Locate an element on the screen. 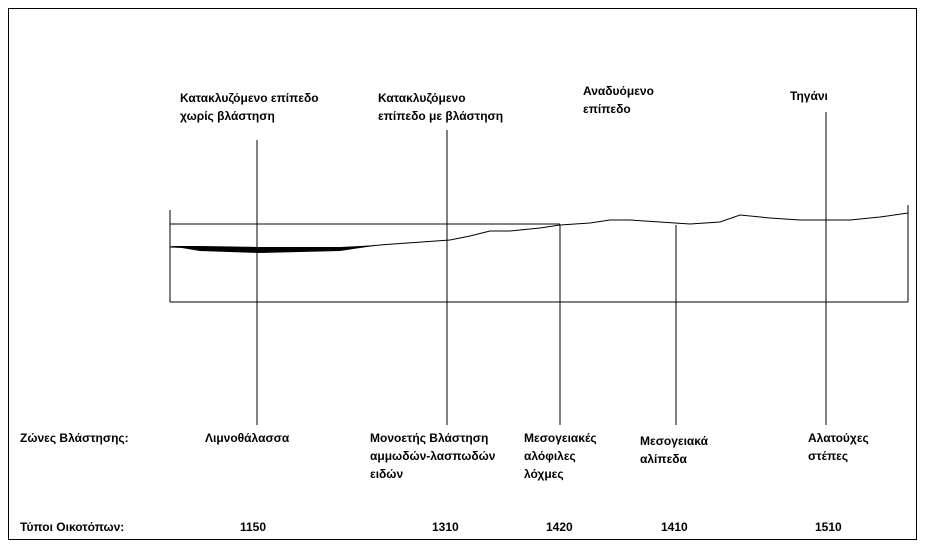 This screenshot has width=925, height=547. top-label-line: επίπεδο με βλάστηση is located at coordinates (440, 116).